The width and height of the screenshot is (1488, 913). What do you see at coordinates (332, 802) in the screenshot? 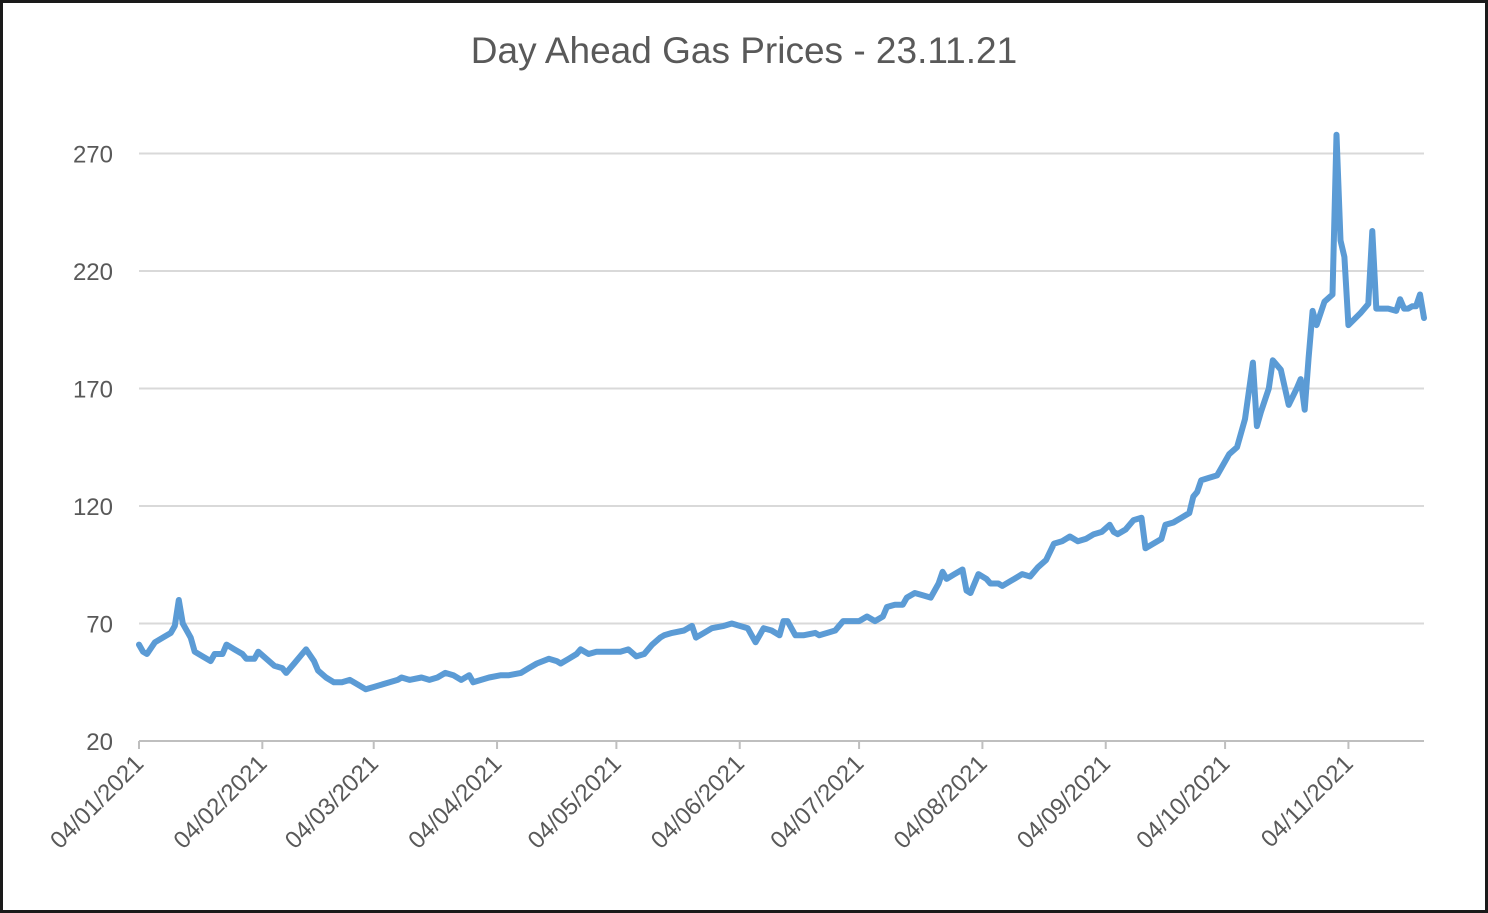
I see `x-tick-label: 04/03/2021` at bounding box center [332, 802].